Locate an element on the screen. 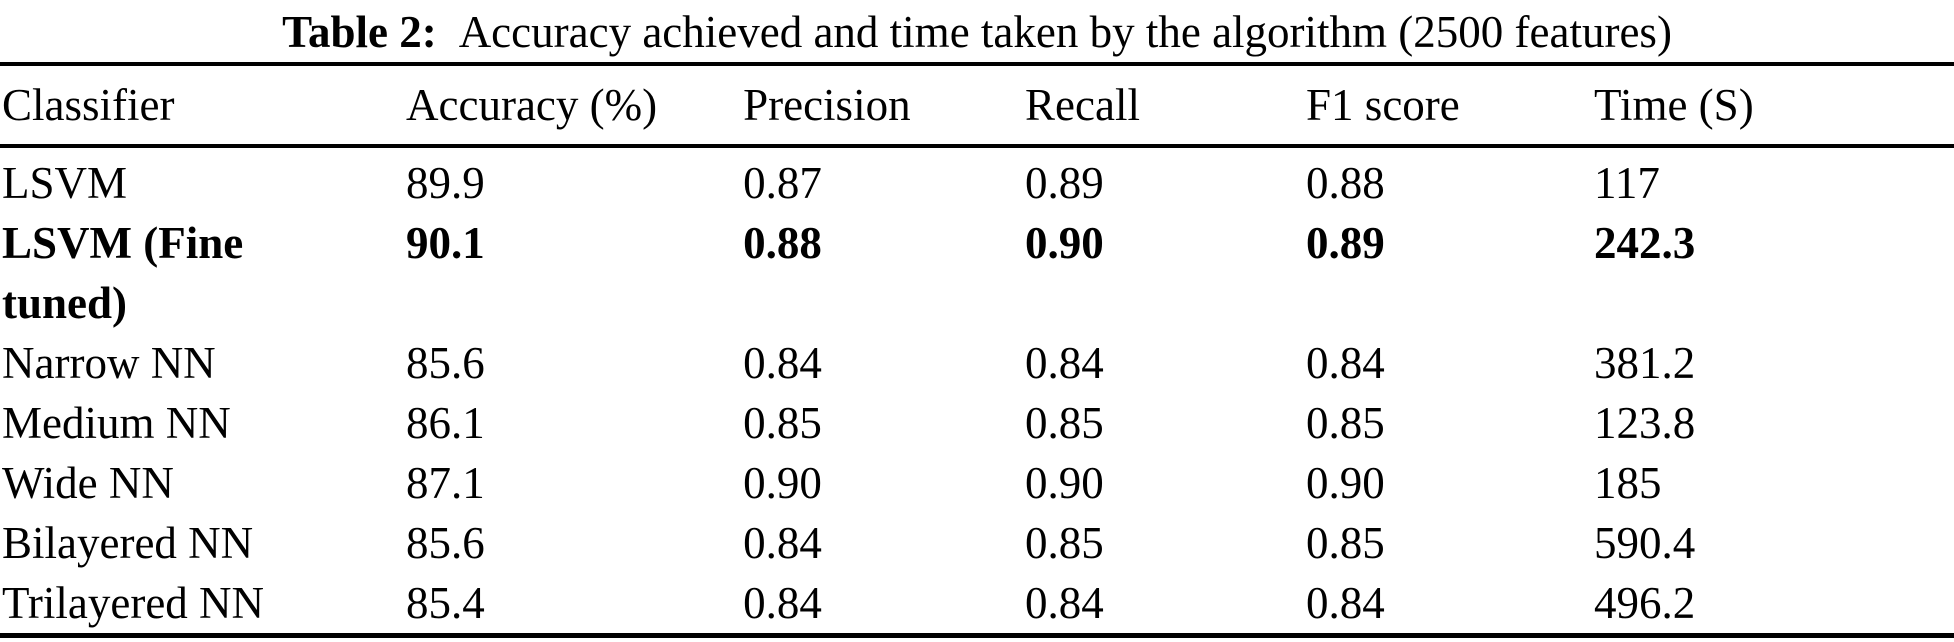  cell-f1: 0.89 is located at coordinates (1345, 243).